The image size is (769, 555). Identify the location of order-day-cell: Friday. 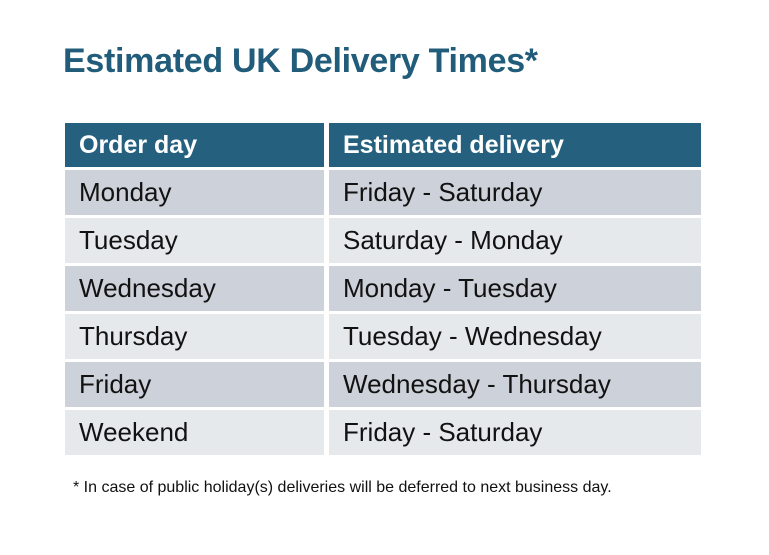
(194, 384).